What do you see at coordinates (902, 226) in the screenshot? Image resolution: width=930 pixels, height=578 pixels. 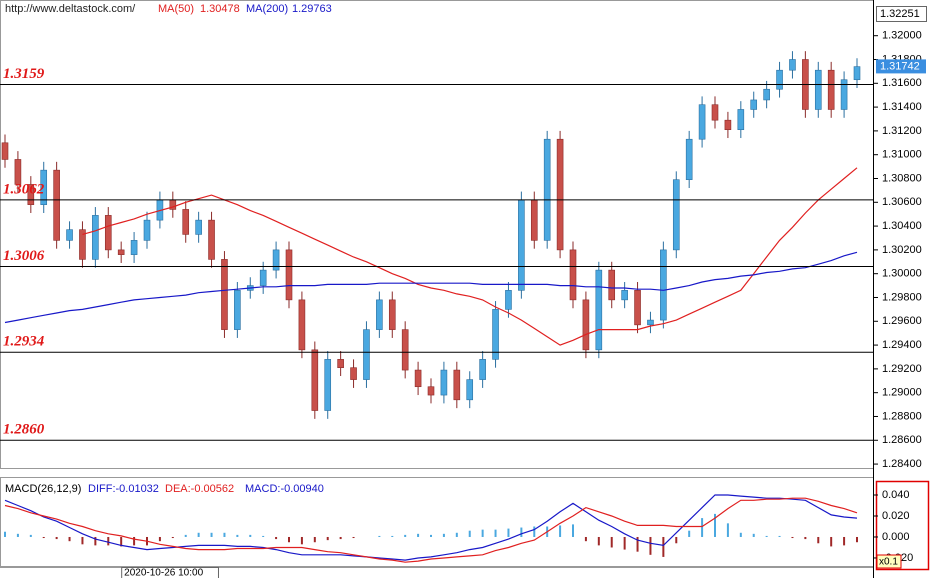 I see `y-tick-label: 1.30400` at bounding box center [902, 226].